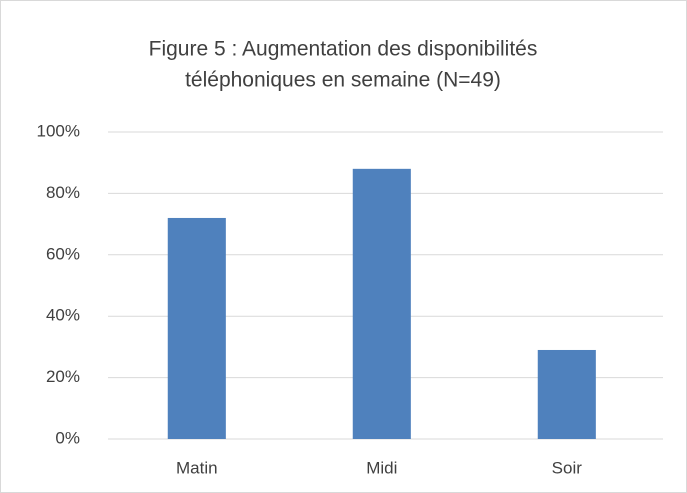 This screenshot has width=687, height=493. Describe the element at coordinates (67, 437) in the screenshot. I see `y-tick-label: 0%` at that location.